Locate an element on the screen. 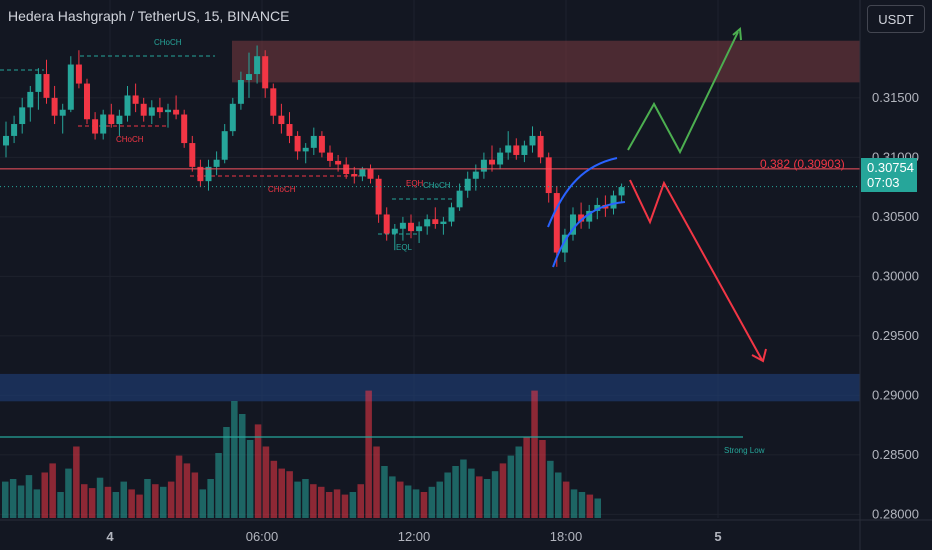 This screenshot has width=932, height=550. currency-button: USDT is located at coordinates (896, 19).